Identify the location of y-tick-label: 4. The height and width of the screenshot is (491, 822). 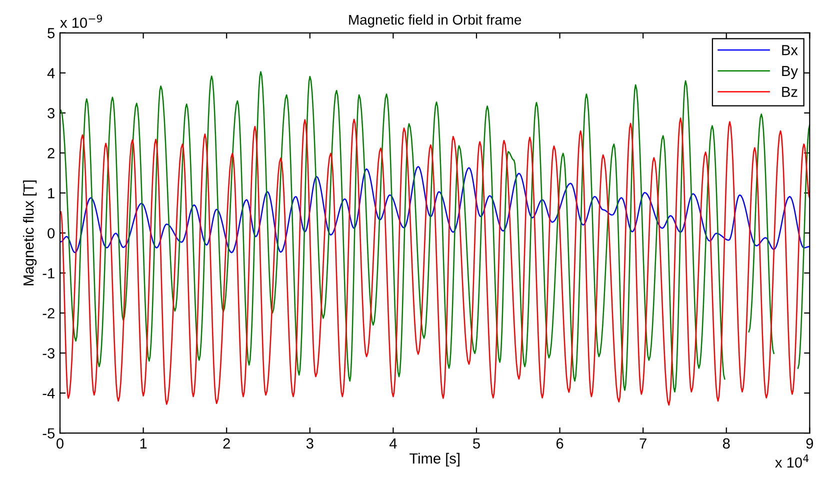
(51, 73).